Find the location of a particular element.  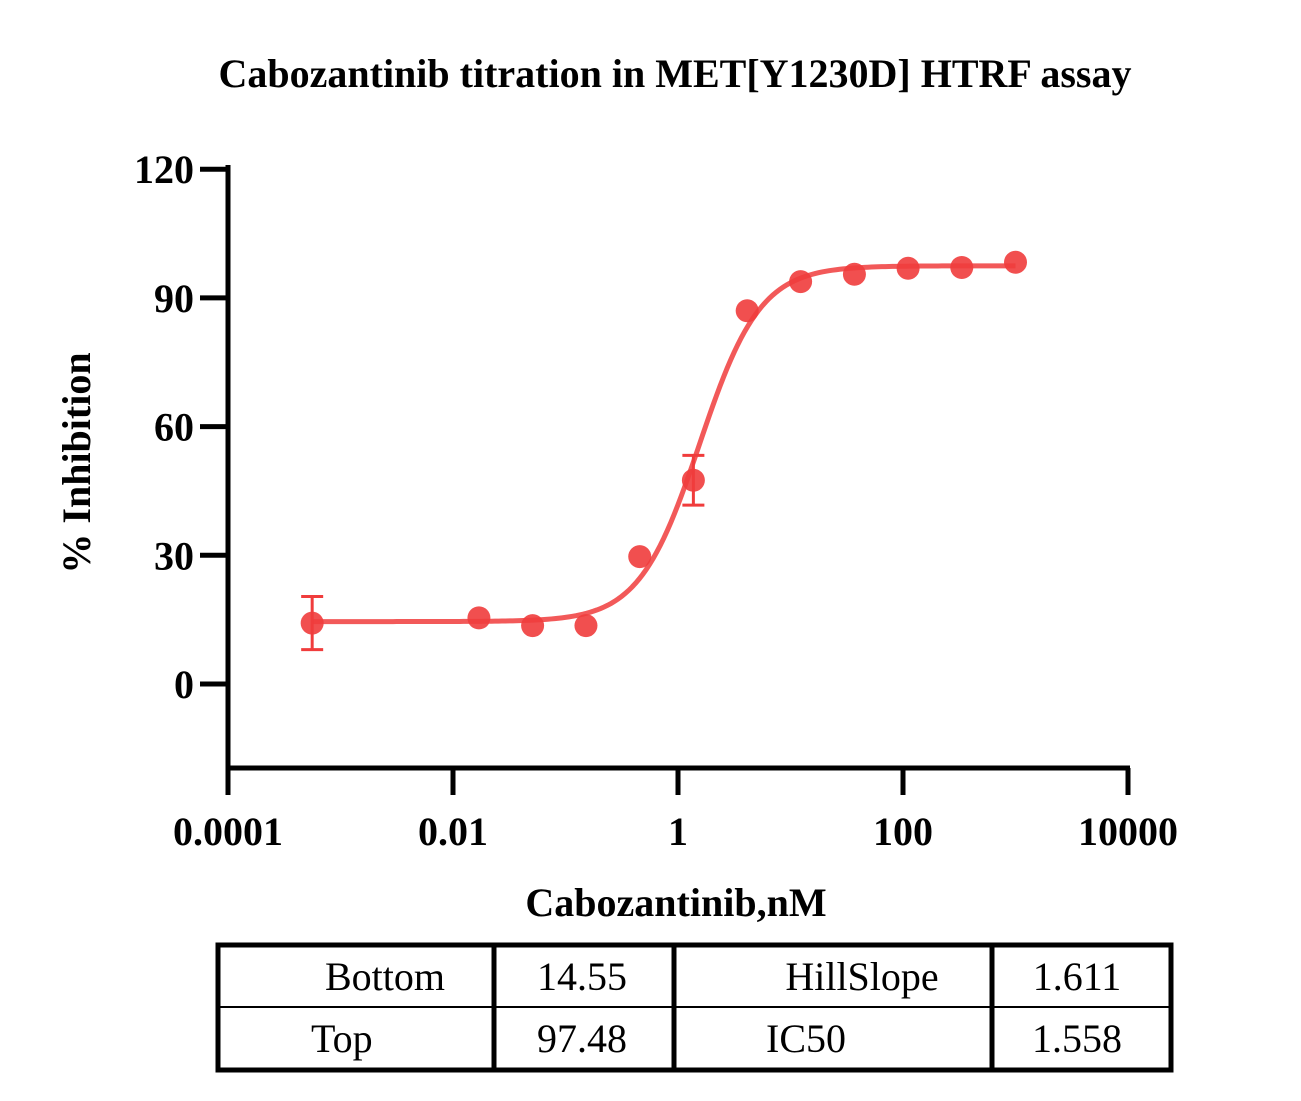

x-tick-label: 100 is located at coordinates (903, 831).